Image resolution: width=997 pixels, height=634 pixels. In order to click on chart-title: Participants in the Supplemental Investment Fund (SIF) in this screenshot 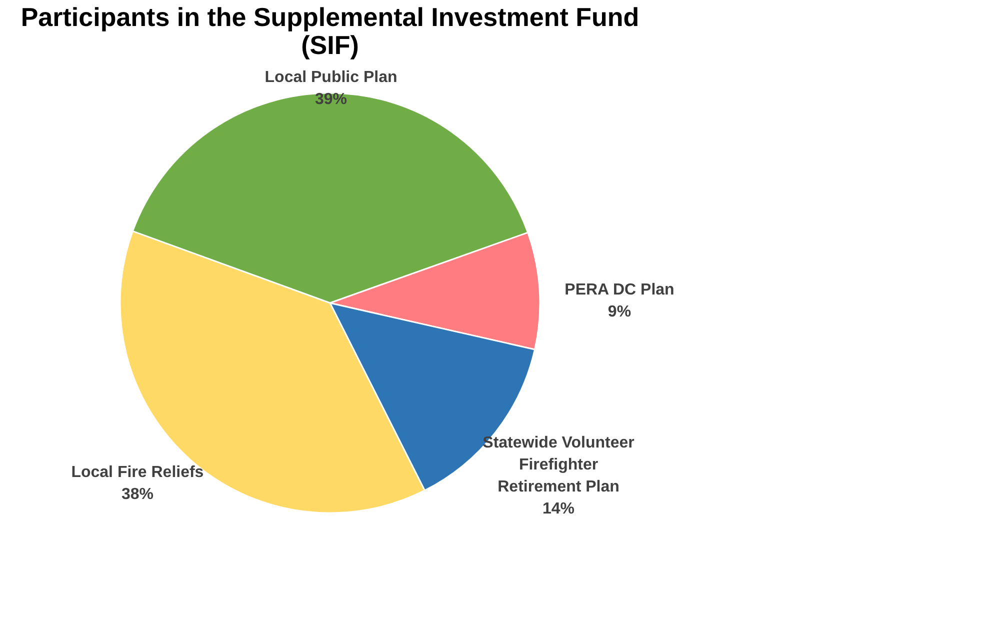, I will do `click(330, 31)`.